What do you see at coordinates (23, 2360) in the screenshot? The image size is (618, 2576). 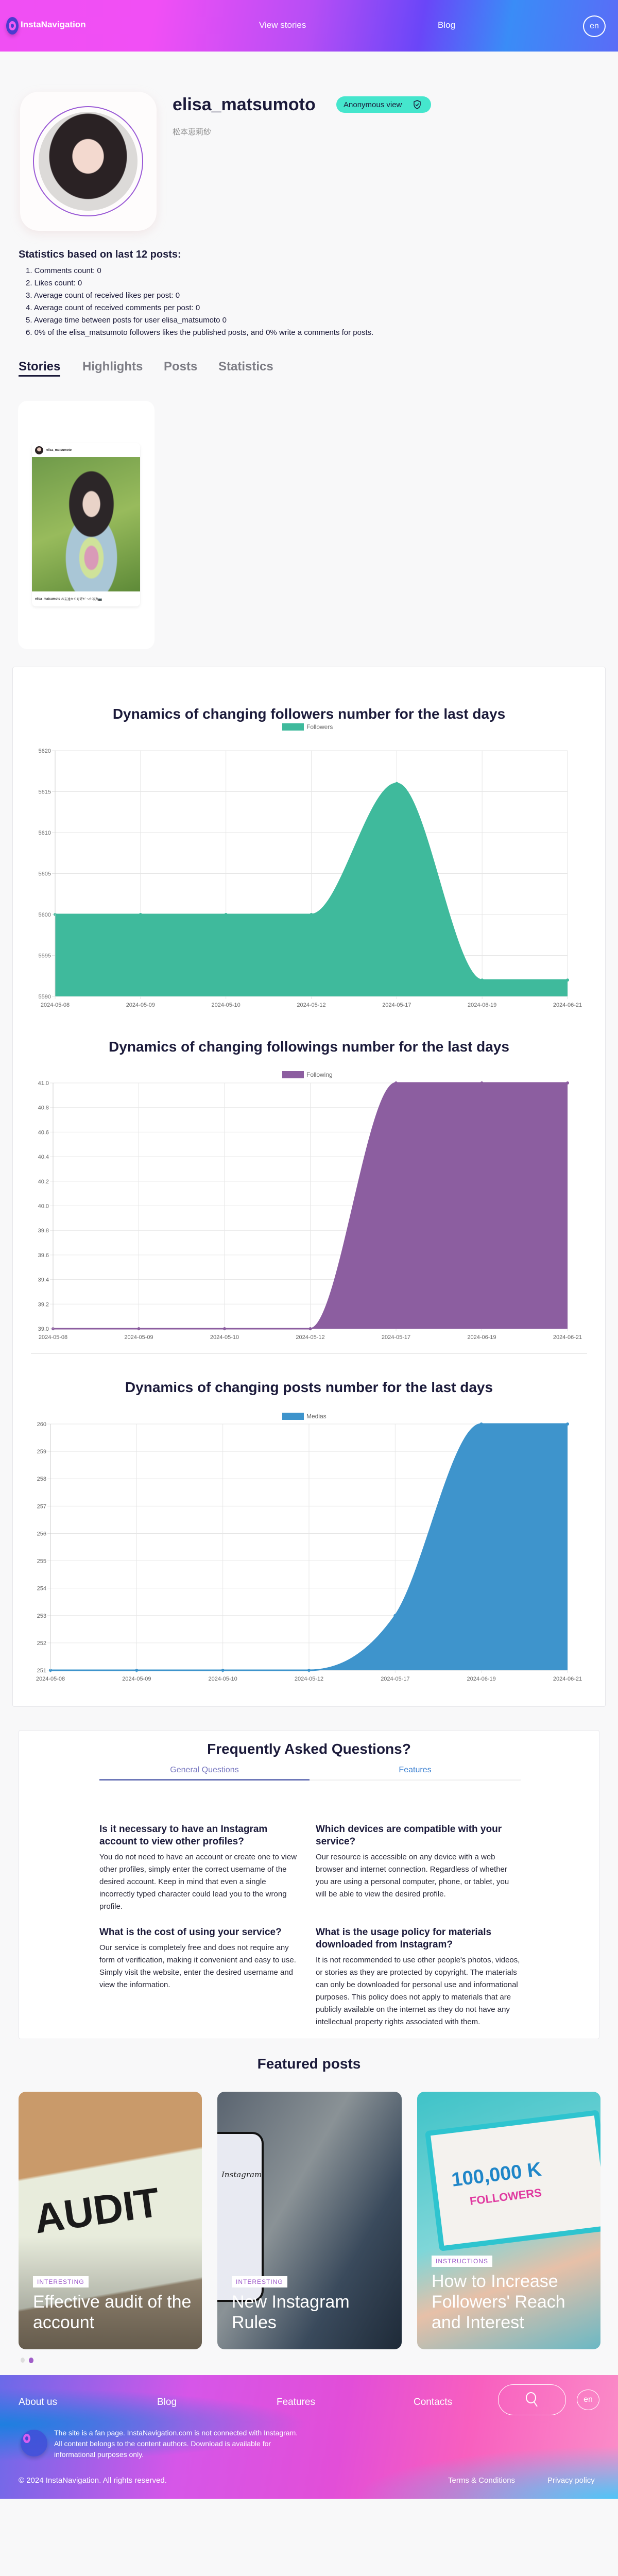 I see `carousel-dot` at bounding box center [23, 2360].